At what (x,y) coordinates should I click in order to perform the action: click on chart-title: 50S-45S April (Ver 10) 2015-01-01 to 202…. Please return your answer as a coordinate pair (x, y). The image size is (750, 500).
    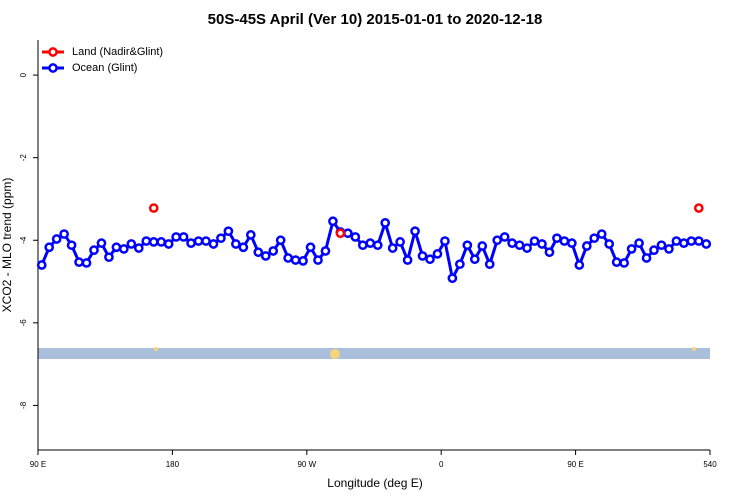
    Looking at the image, I should click on (375, 19).